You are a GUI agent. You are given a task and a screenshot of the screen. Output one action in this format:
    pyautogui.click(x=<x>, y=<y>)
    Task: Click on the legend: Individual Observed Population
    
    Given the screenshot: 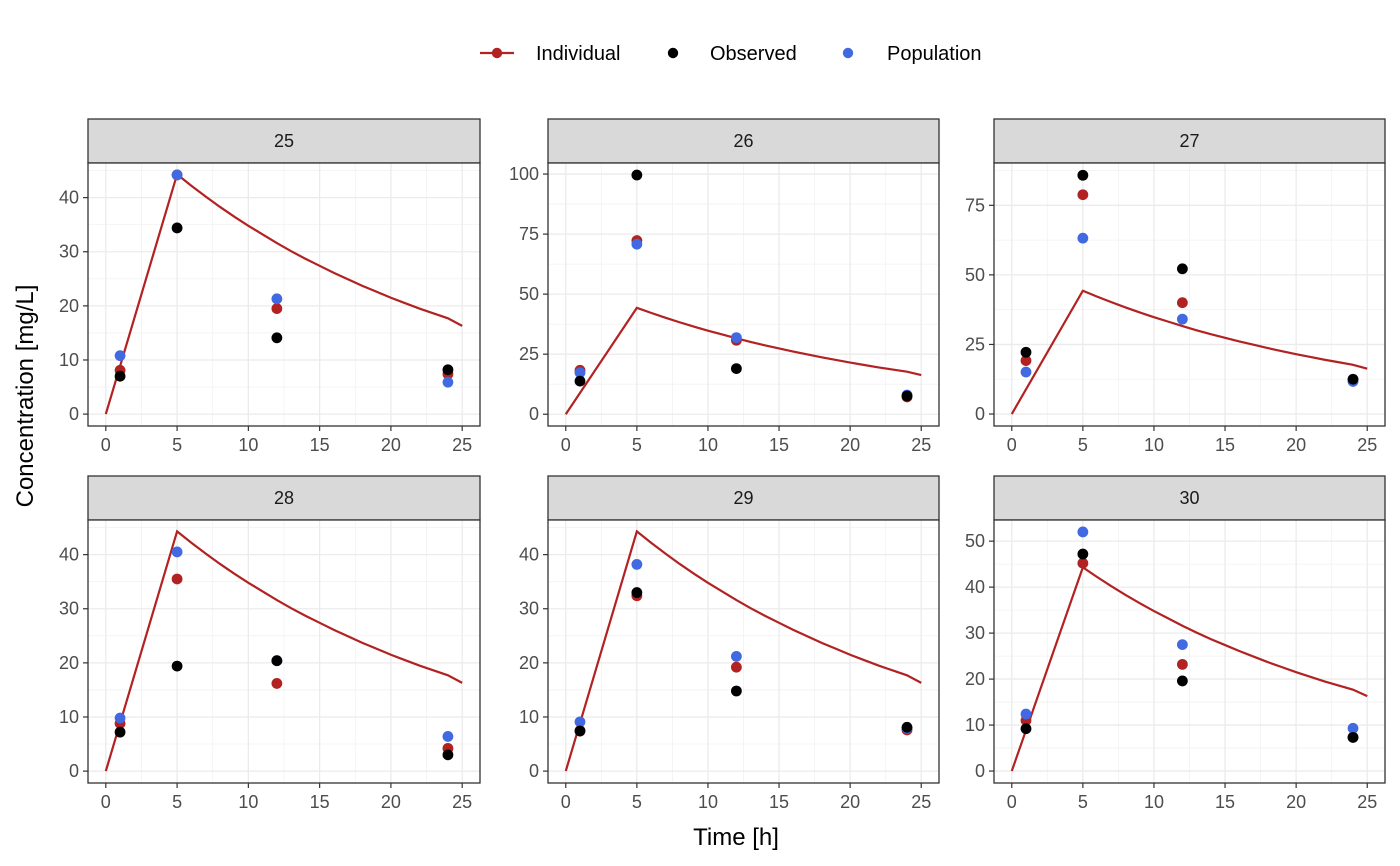 What is the action you would take?
    pyautogui.click(x=731, y=54)
    